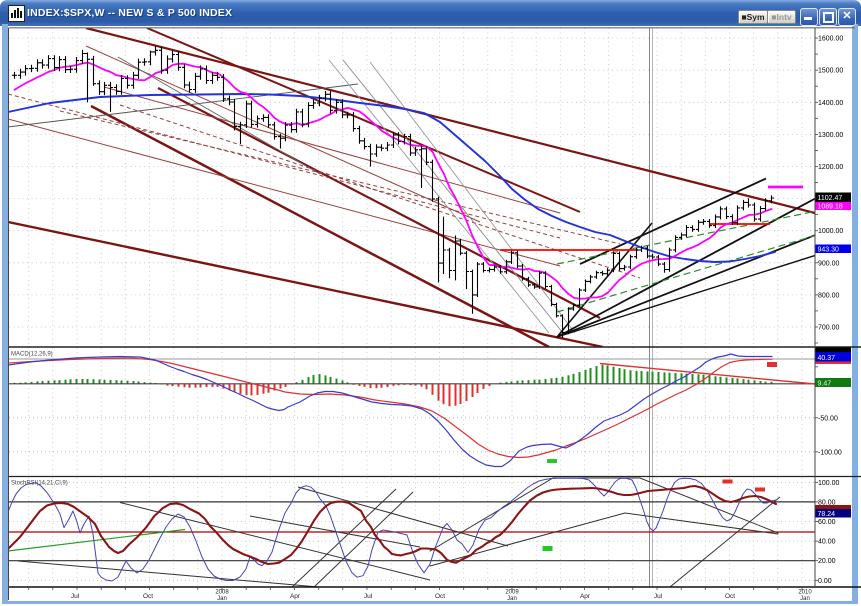 The image size is (861, 606). What do you see at coordinates (827, 522) in the screenshot?
I see `svg-text: 60.00` at bounding box center [827, 522].